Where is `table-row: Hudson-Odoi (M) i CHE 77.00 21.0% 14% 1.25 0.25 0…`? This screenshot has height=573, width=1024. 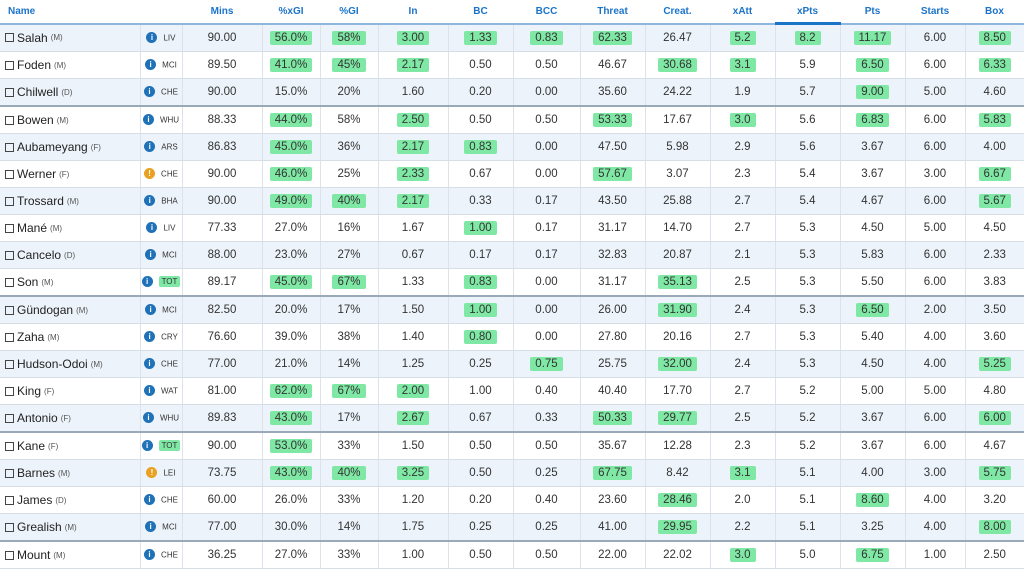
table-row: Hudson-Odoi (M) i CHE 77.00 21.0% 14% 1.25 0.25 0… is located at coordinates (512, 364).